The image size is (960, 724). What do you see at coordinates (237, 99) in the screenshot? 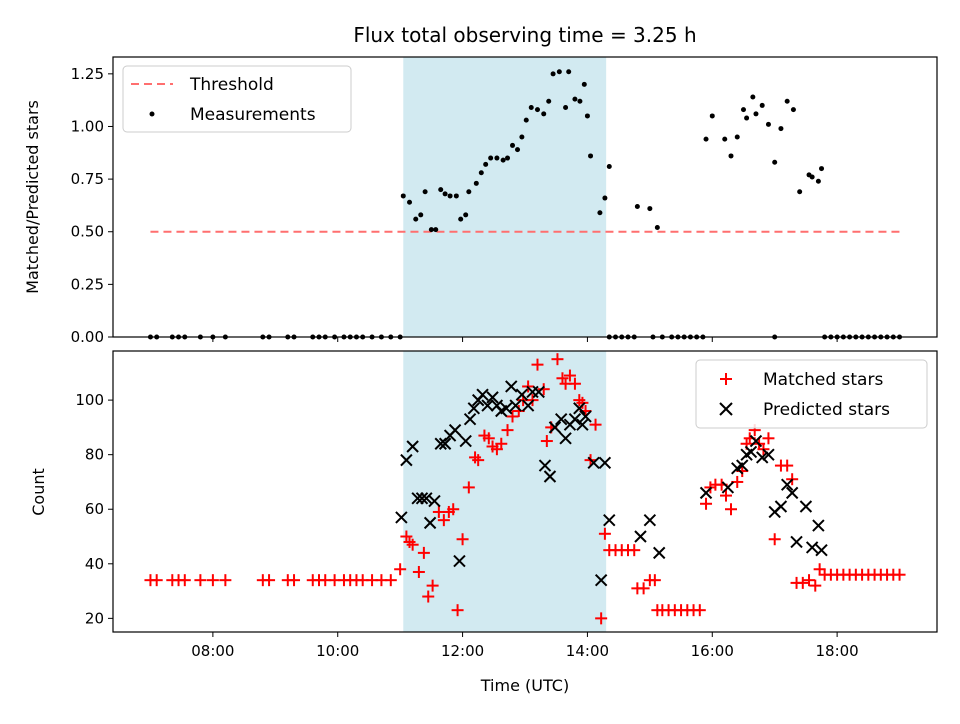
I see `top-legend-frame` at bounding box center [237, 99].